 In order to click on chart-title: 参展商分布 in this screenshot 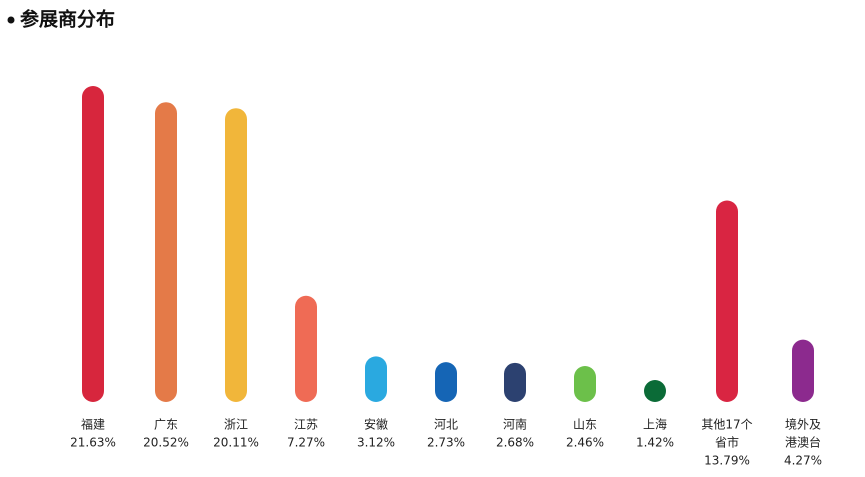, I will do `click(67, 19)`.